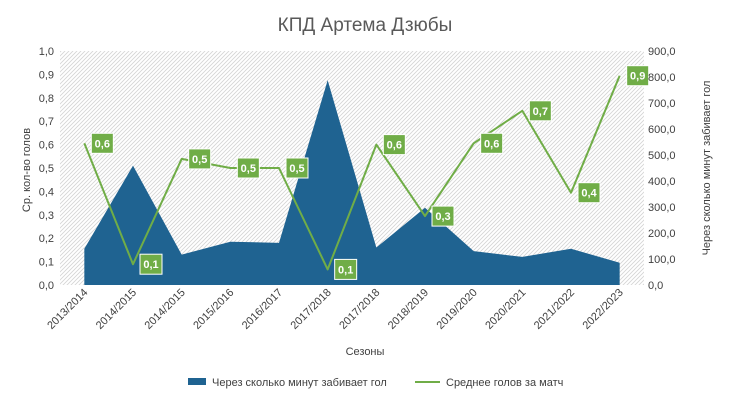 The width and height of the screenshot is (730, 404). Describe the element at coordinates (46, 239) in the screenshot. I see `y-tick-label: 0,2` at that location.